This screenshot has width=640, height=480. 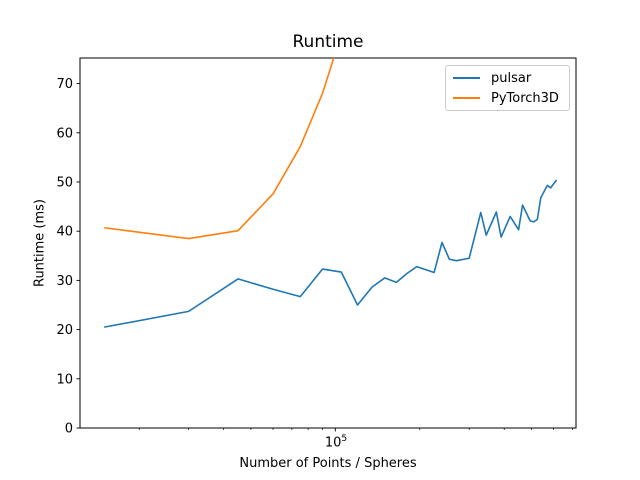 I want to click on chart-title: Runtime, so click(x=328, y=42).